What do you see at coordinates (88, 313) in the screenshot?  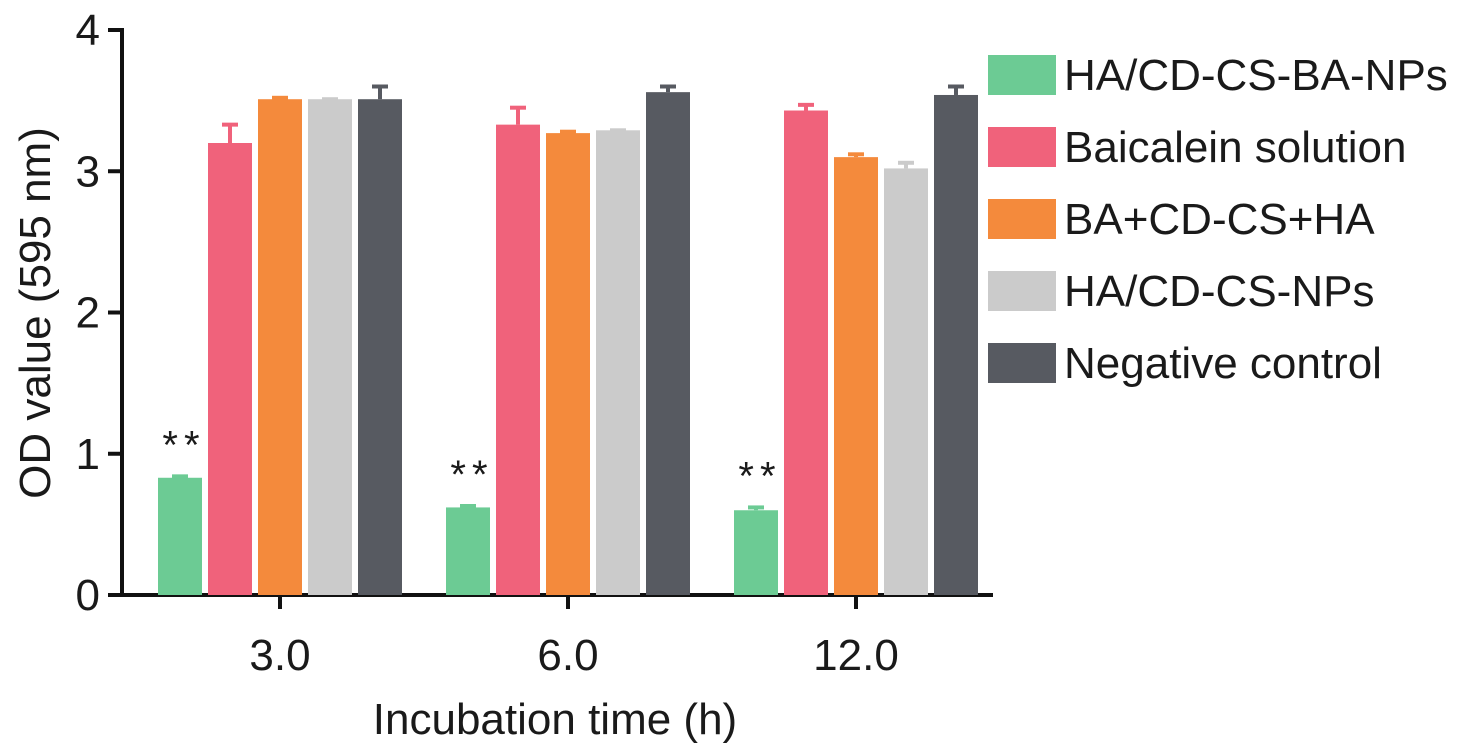 I see `y-tick-label: 2` at bounding box center [88, 313].